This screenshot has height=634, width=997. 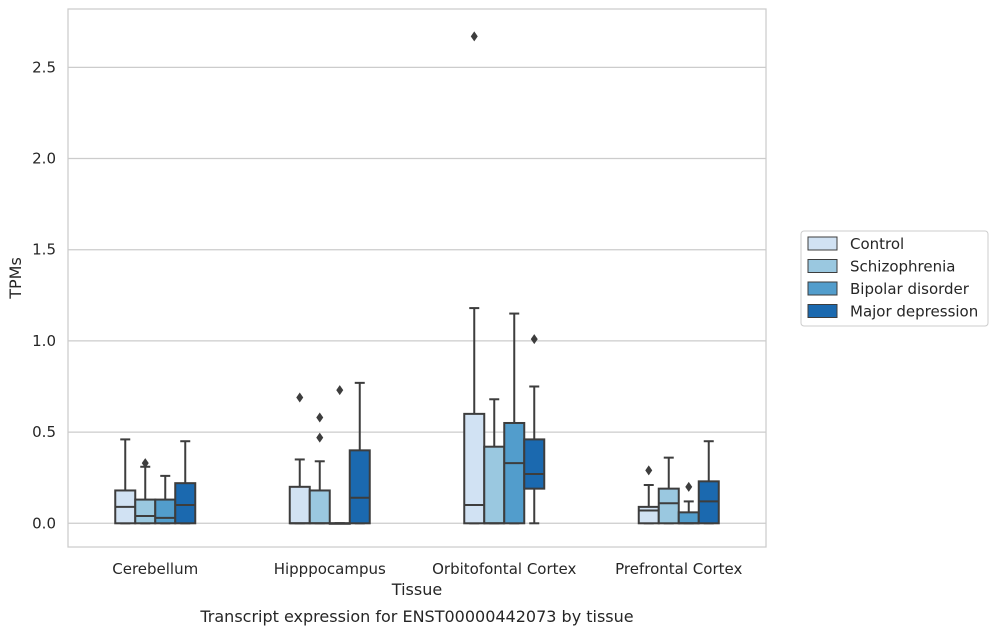 What do you see at coordinates (902, 267) in the screenshot?
I see `legend-label: Schizophrenia` at bounding box center [902, 267].